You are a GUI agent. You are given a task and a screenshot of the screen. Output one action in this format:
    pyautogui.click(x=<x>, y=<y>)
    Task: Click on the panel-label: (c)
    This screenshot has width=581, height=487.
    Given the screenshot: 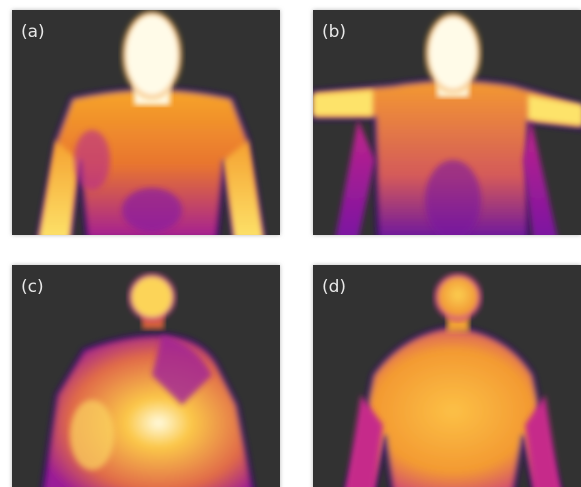 What is the action you would take?
    pyautogui.click(x=32, y=287)
    